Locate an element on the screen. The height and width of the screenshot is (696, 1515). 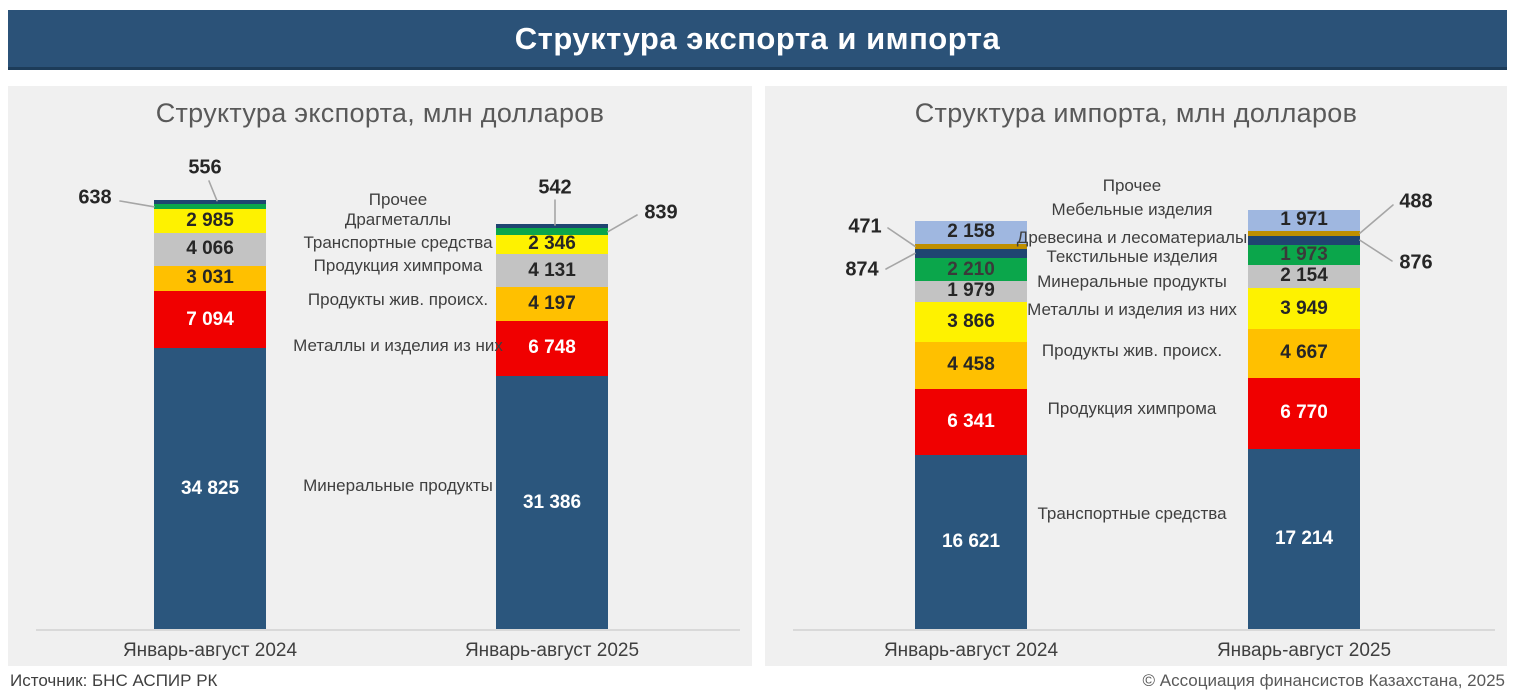
segment-value-label: 2 985 is located at coordinates (210, 221).